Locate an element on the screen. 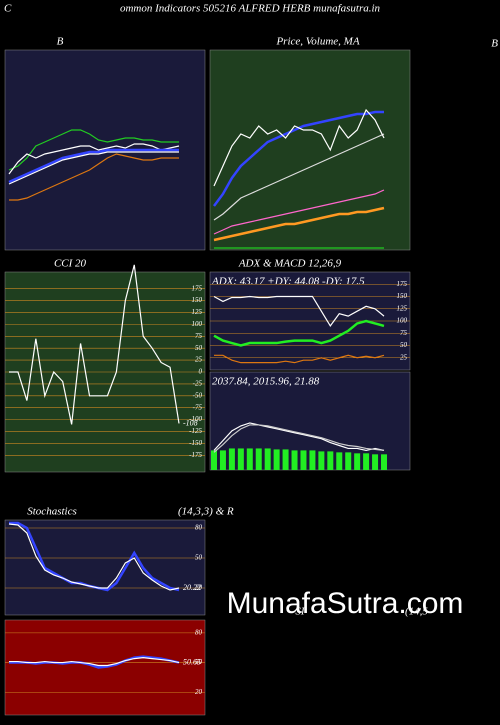 This screenshot has height=725, width=500. panel-subtitle: (14,3,3) & R is located at coordinates (206, 512).